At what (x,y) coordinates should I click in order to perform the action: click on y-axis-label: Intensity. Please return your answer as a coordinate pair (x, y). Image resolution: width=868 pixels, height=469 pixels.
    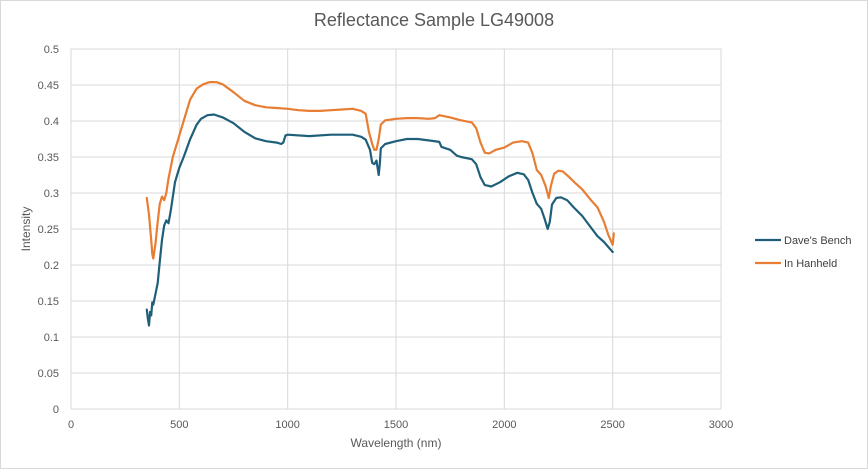
    Looking at the image, I should click on (26, 229).